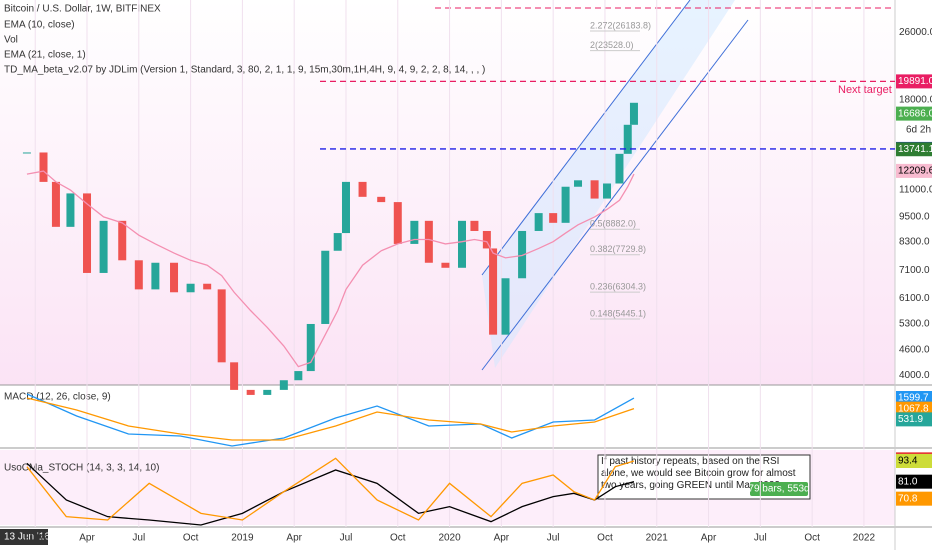 This screenshot has width=932, height=550. I want to click on level-label: 70.8, so click(908, 498).